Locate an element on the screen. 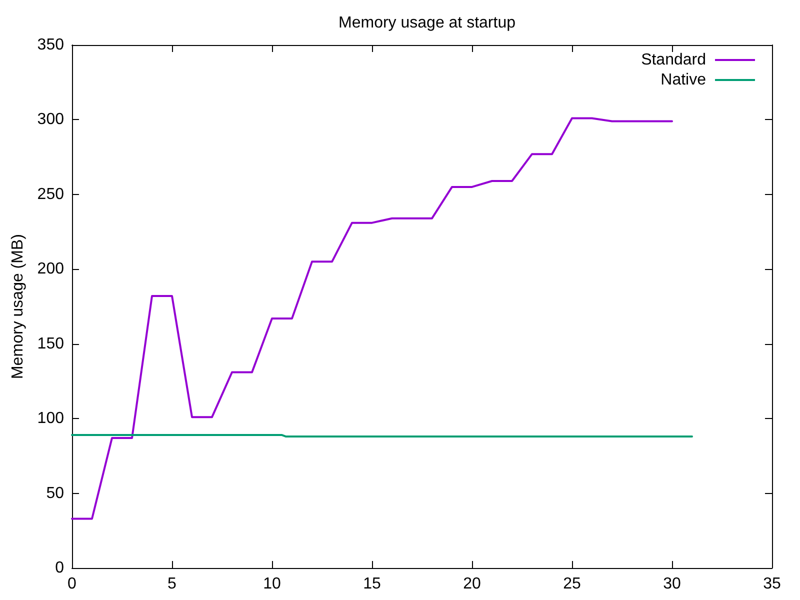  y-tick-label: 100 is located at coordinates (50, 419).